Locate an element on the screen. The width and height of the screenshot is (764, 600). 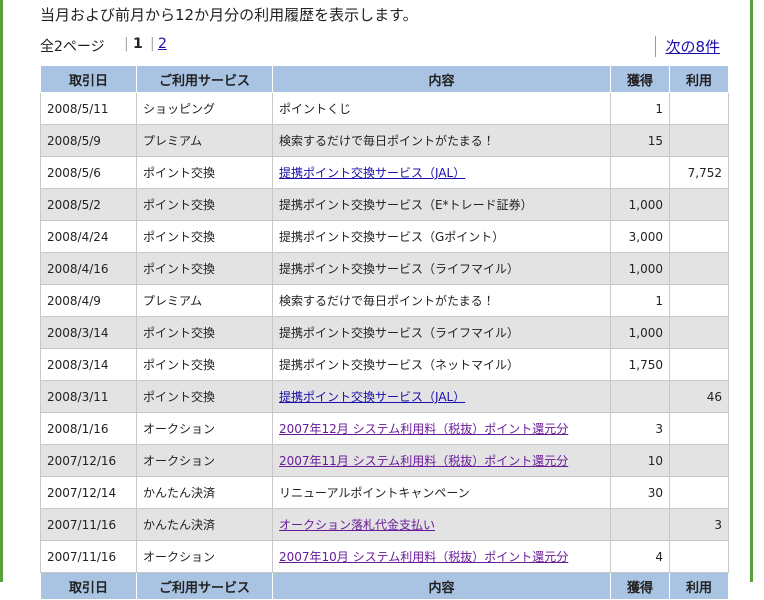
date-cell: 2008/5/2 is located at coordinates (88, 204).